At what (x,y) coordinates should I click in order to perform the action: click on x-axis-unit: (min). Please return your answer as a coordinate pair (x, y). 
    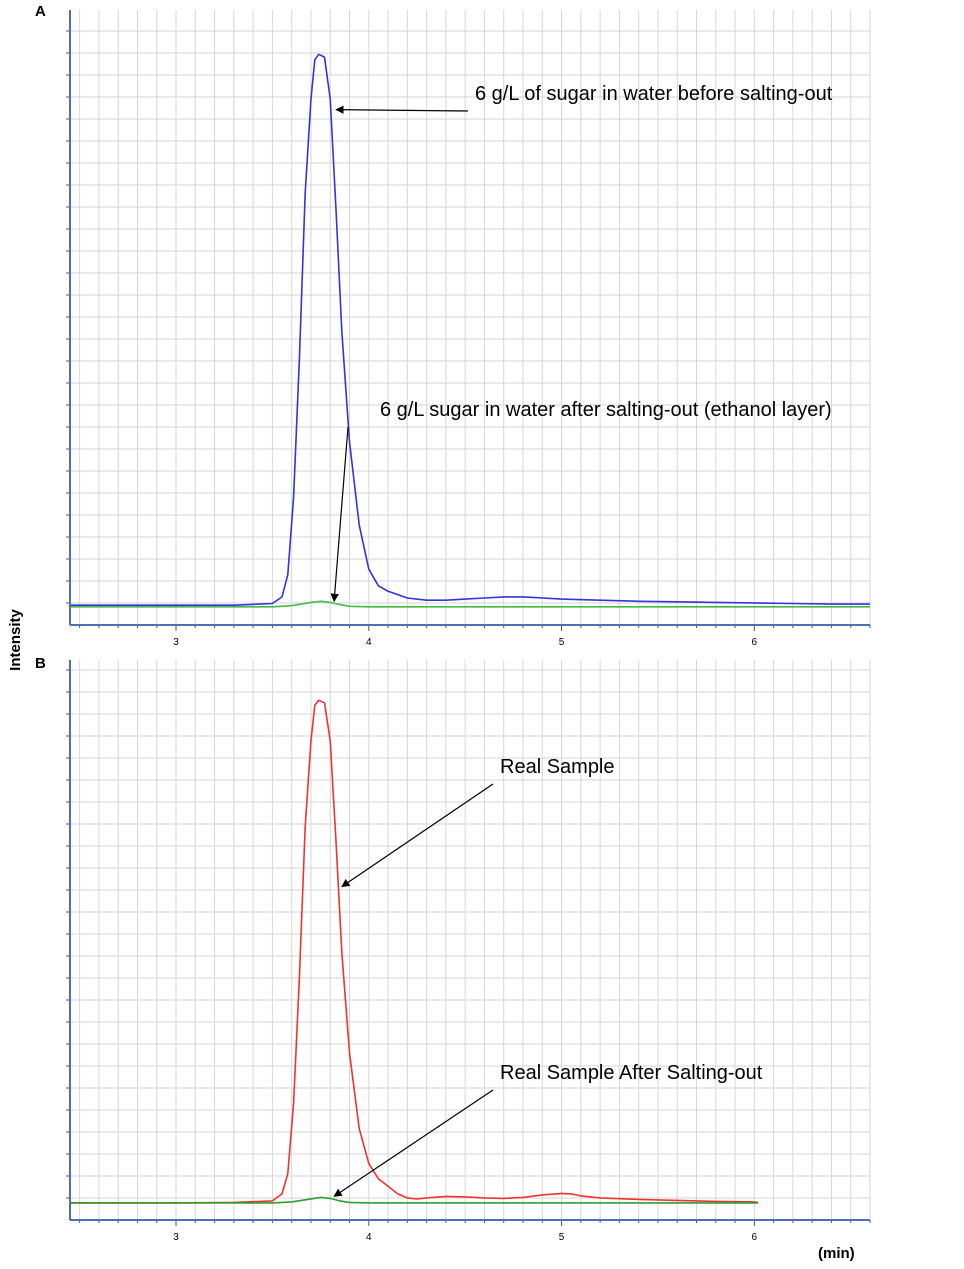
    Looking at the image, I should click on (836, 1253).